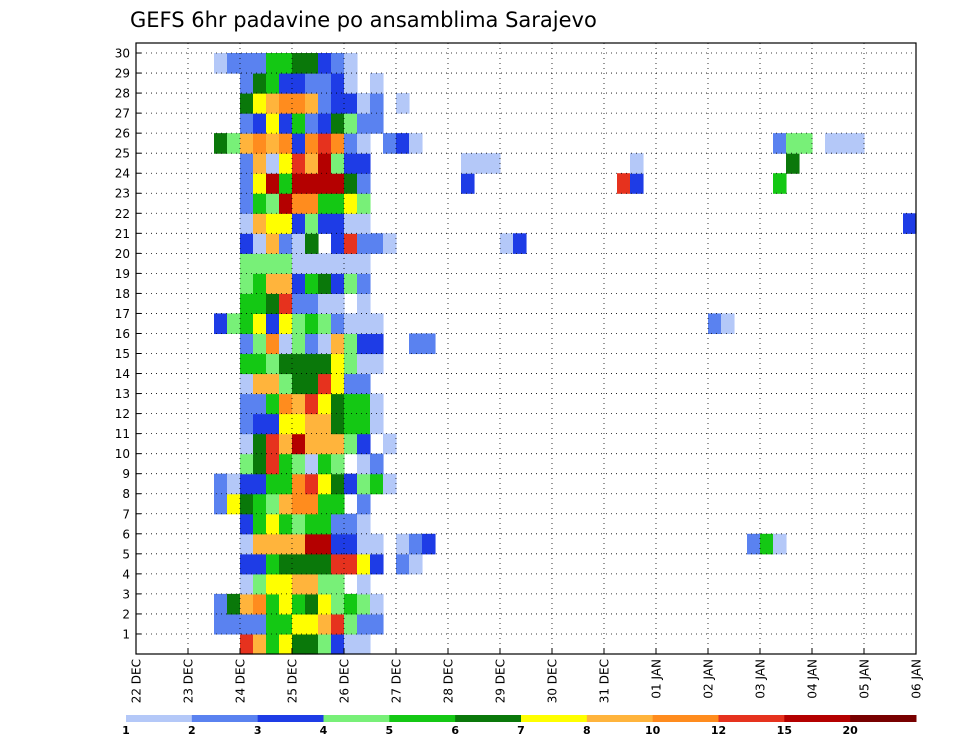  Describe the element at coordinates (122, 74) in the screenshot. I see `y-tick-label: 29` at that location.